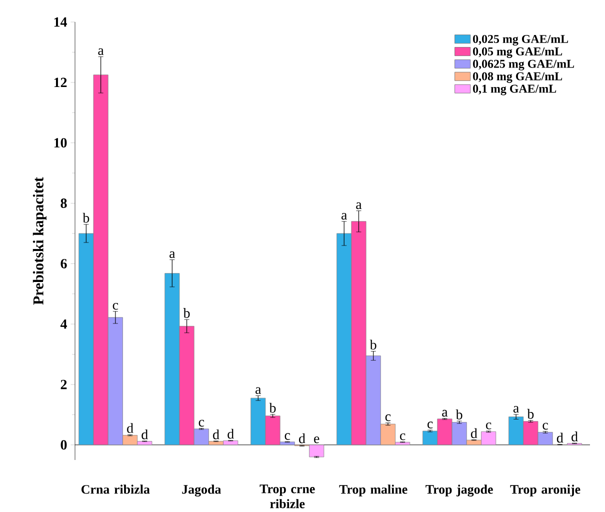 The height and width of the screenshot is (512, 605). What do you see at coordinates (517, 53) in the screenshot?
I see `legend-label: 0,05 mg GAE/mL` at bounding box center [517, 53].